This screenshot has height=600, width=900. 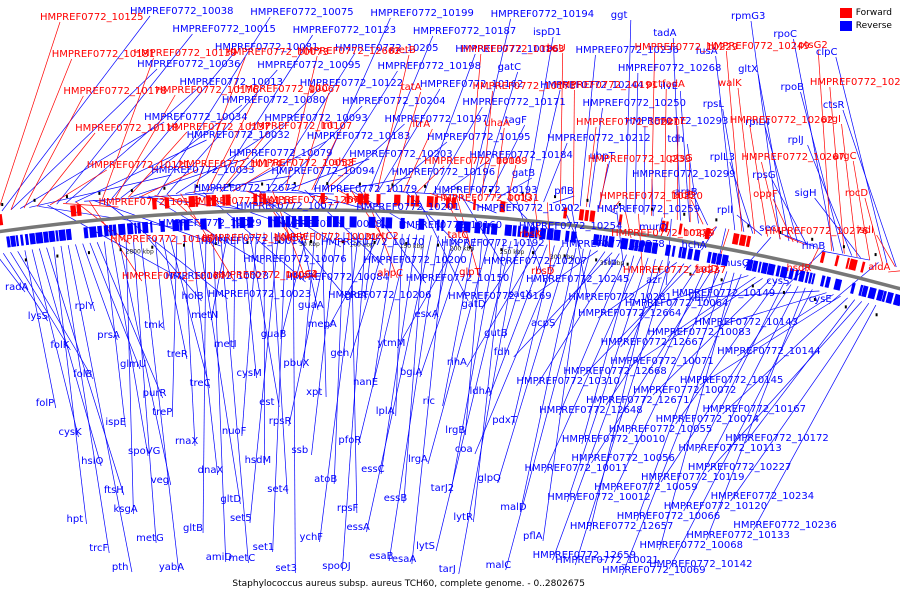 I want to click on feature-label: guaB, so click(x=274, y=334).